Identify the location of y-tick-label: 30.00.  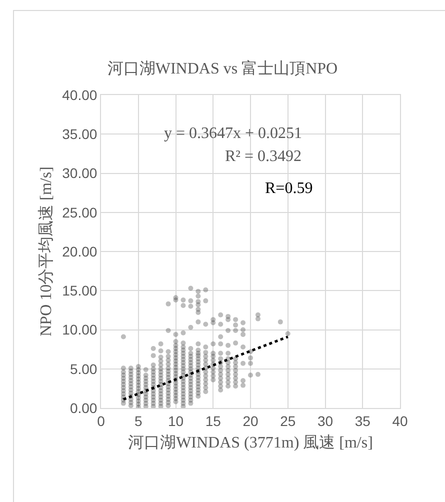
(80, 173).